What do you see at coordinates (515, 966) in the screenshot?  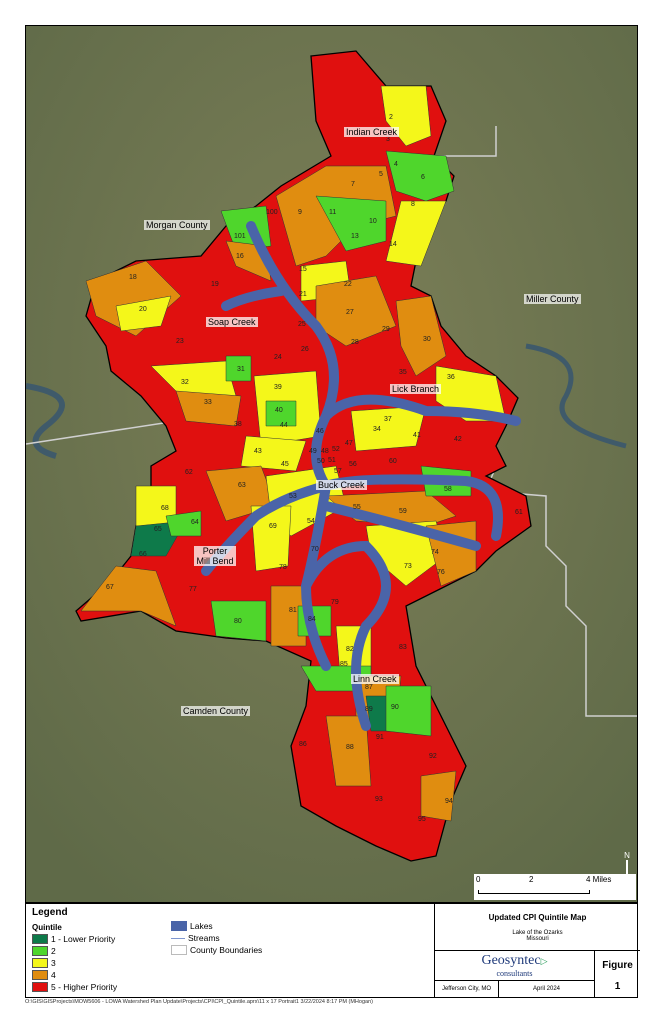 I see `company-logo: Geosyntec▷ consultants` at bounding box center [515, 966].